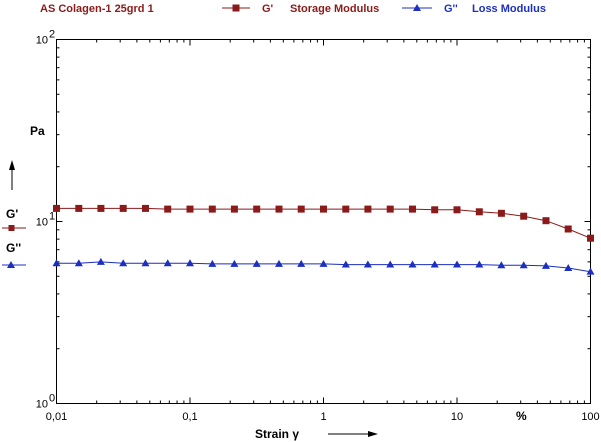 The width and height of the screenshot is (601, 442). What do you see at coordinates (451, 9) in the screenshot?
I see `legend-symbol-loss: G''` at bounding box center [451, 9].